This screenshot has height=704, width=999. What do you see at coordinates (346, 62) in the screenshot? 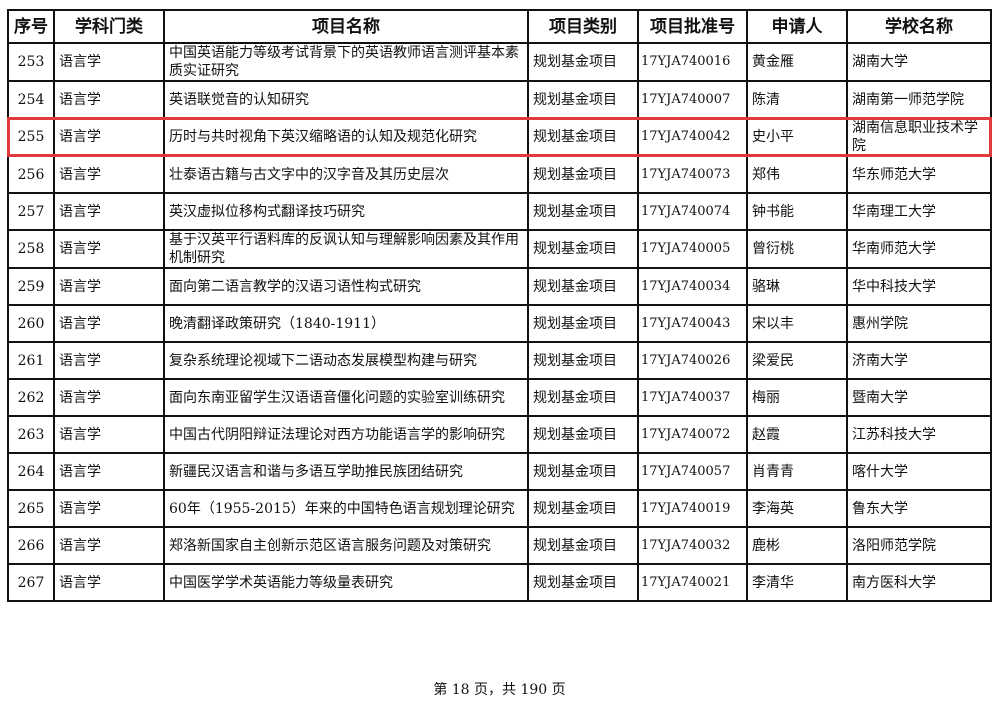
I see `cell-project-name: 中国英语能力等级考试背景下的英语教师语言测评基本素质实证研究` at bounding box center [346, 62].